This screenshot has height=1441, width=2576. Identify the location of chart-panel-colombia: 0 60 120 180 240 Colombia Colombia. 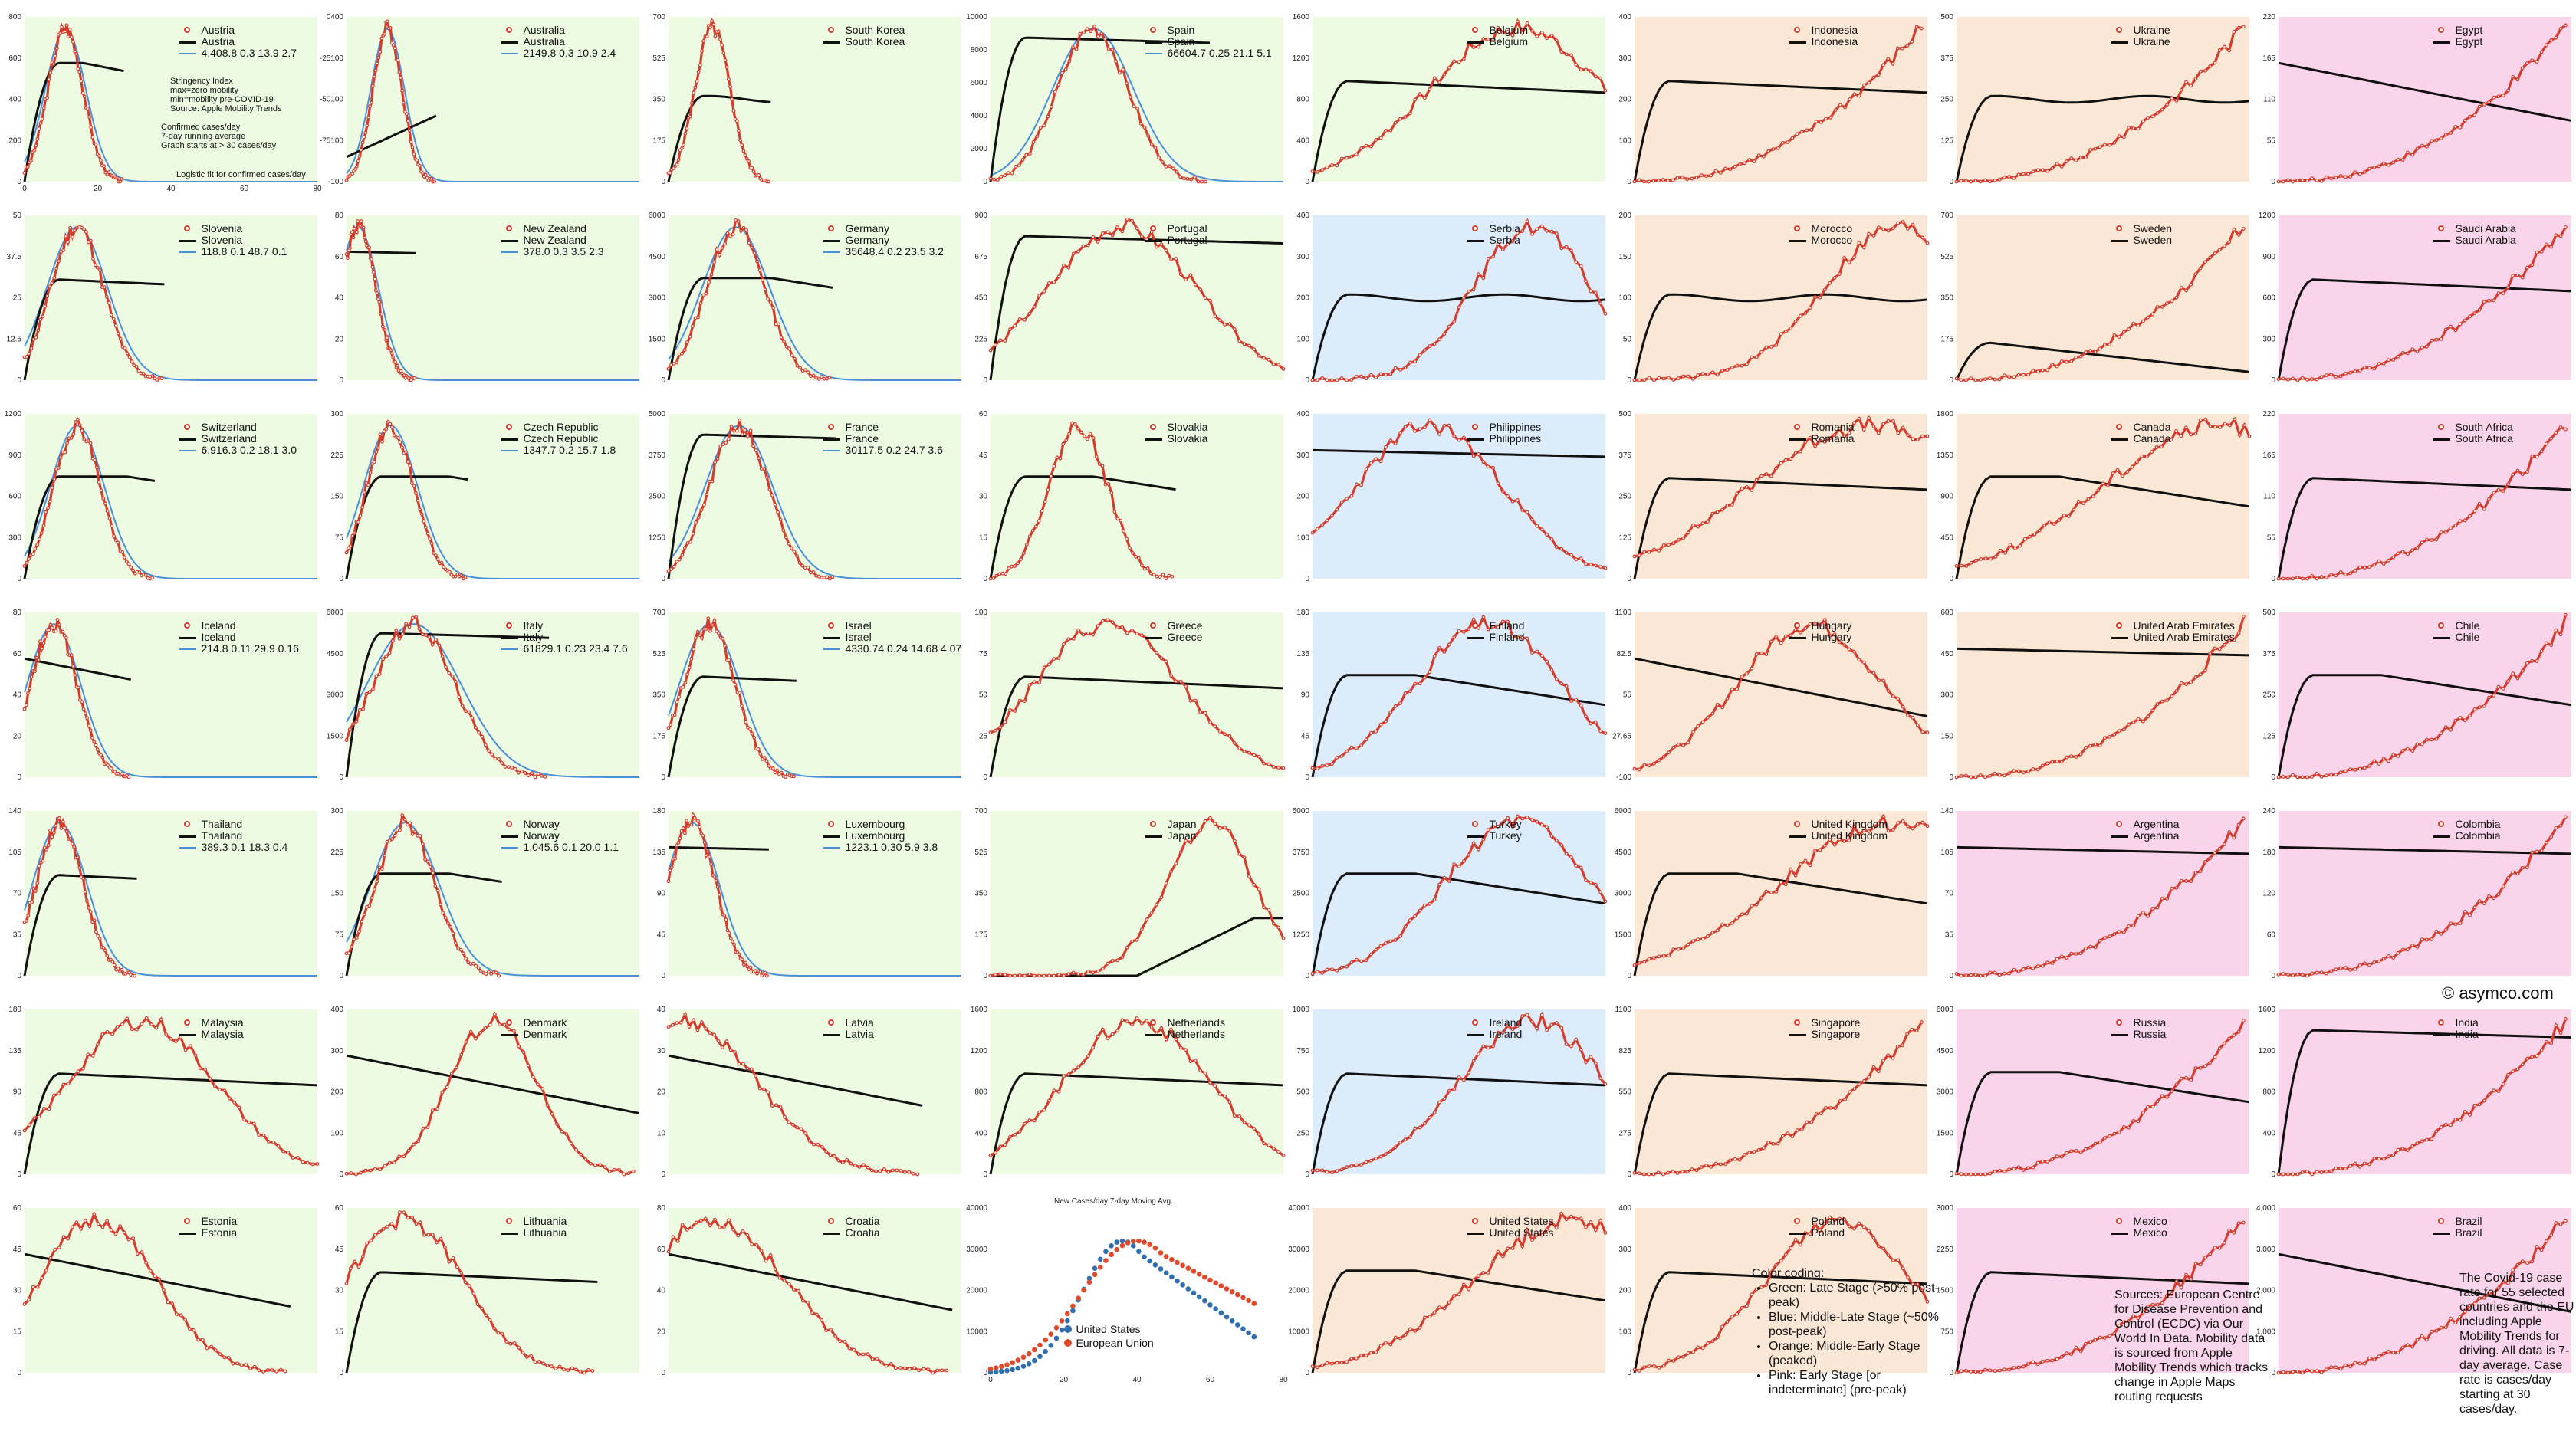
(2415, 893).